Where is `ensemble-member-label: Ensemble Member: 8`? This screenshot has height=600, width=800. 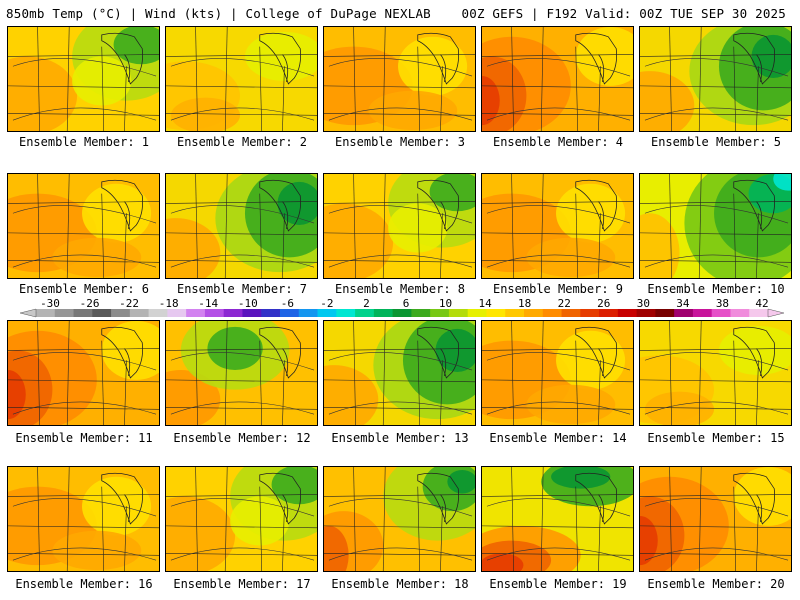
ensemble-member-label: Ensemble Member: 8 is located at coordinates (400, 289).